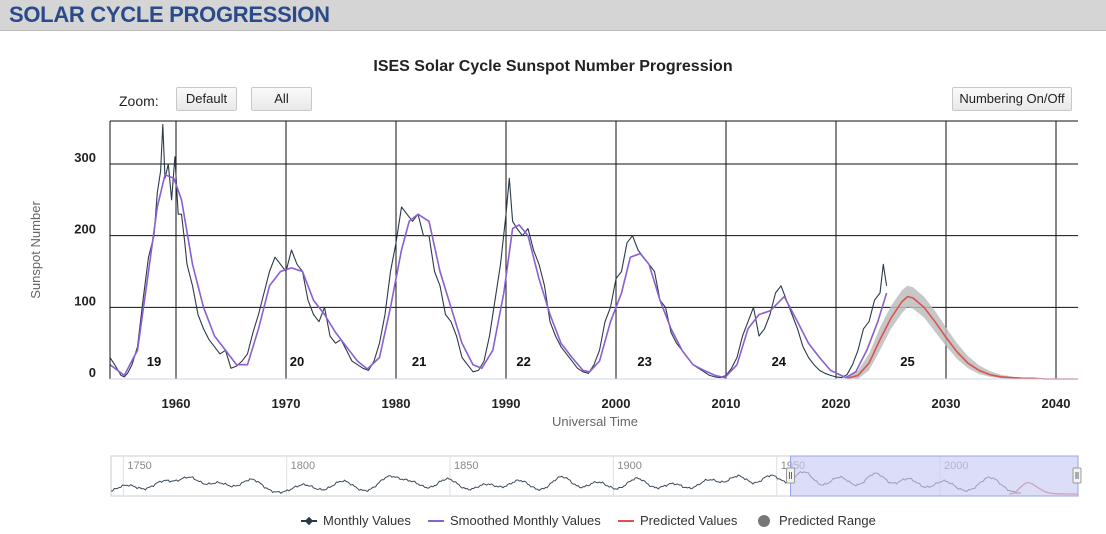 The image size is (1106, 534). I want to click on navigator-selection, so click(934, 476).